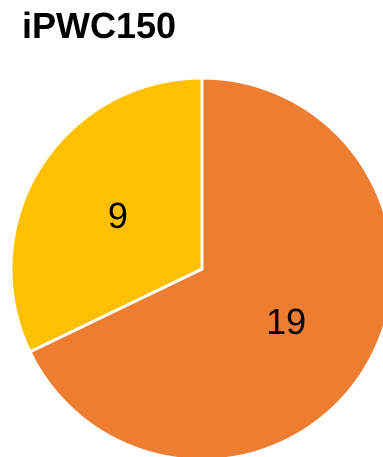 The width and height of the screenshot is (383, 457). I want to click on pie-data-label-0: 19, so click(286, 321).